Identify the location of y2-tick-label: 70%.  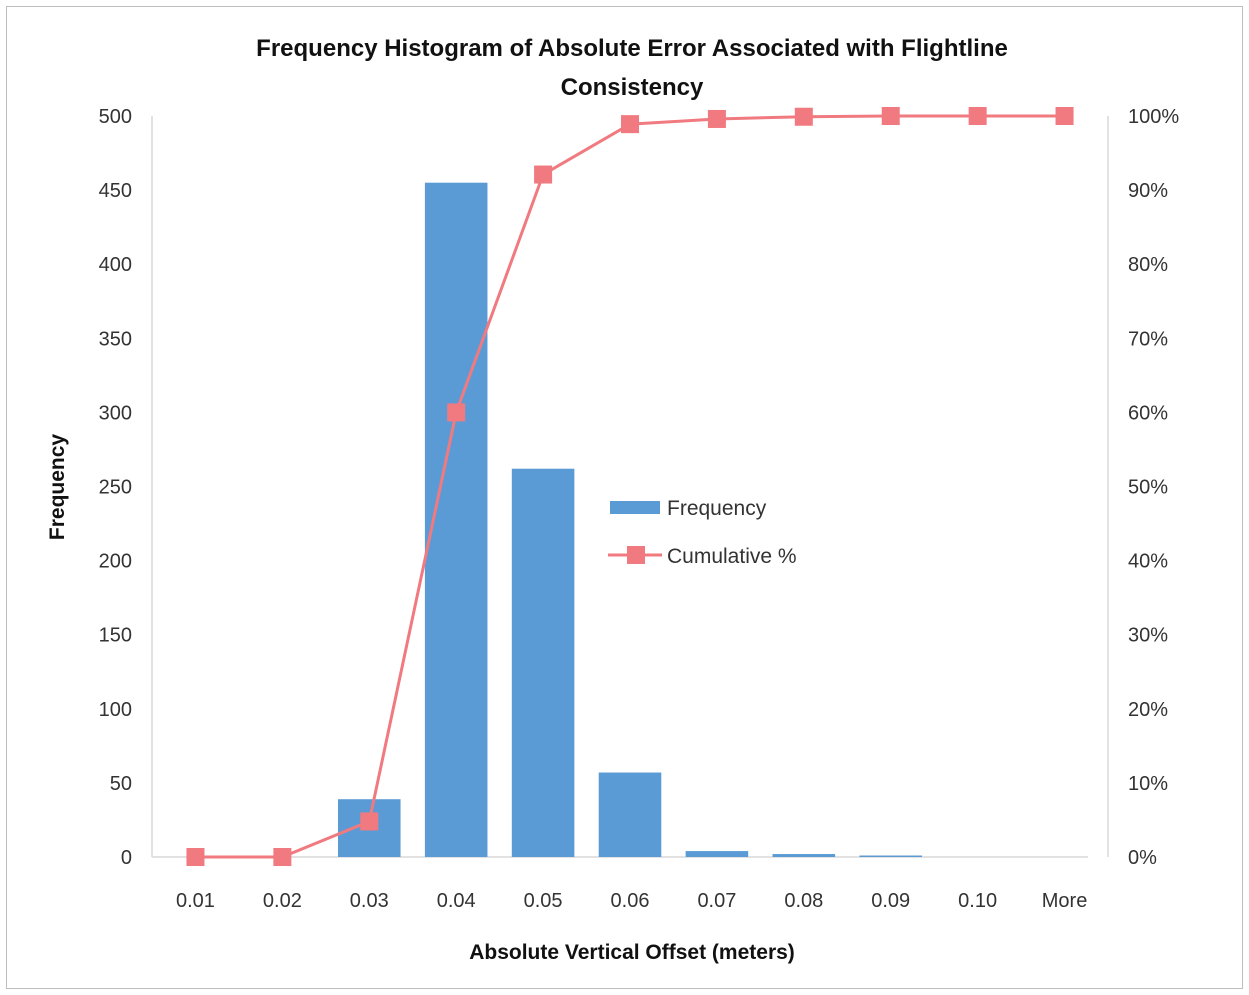
(1148, 339).